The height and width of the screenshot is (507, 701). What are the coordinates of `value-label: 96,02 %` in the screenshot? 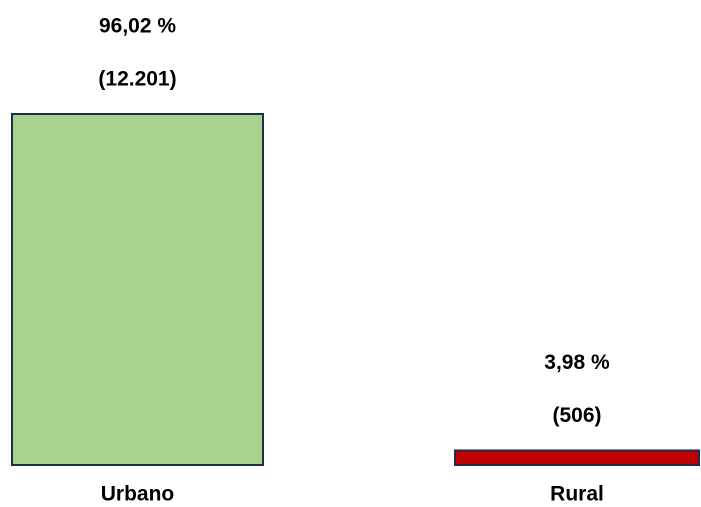 It's located at (137, 26).